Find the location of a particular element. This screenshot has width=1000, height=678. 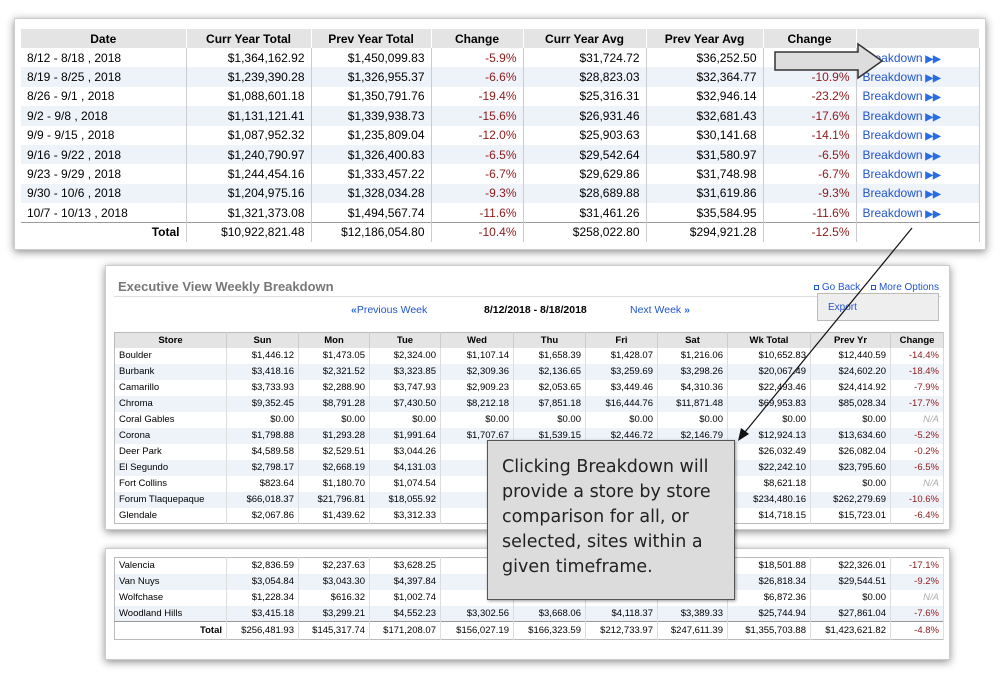

total-cell: Total is located at coordinates (170, 630).